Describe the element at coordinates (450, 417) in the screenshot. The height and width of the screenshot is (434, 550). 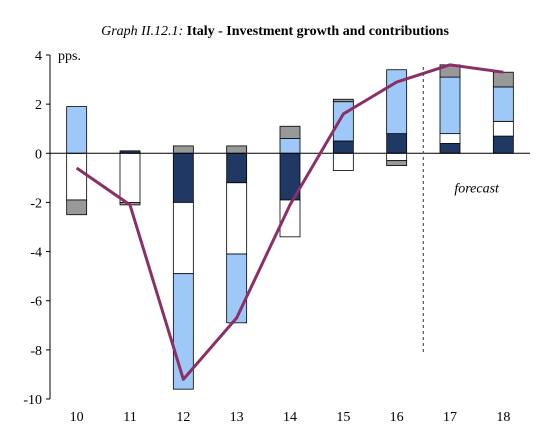
I see `x-tick-label: 17` at that location.